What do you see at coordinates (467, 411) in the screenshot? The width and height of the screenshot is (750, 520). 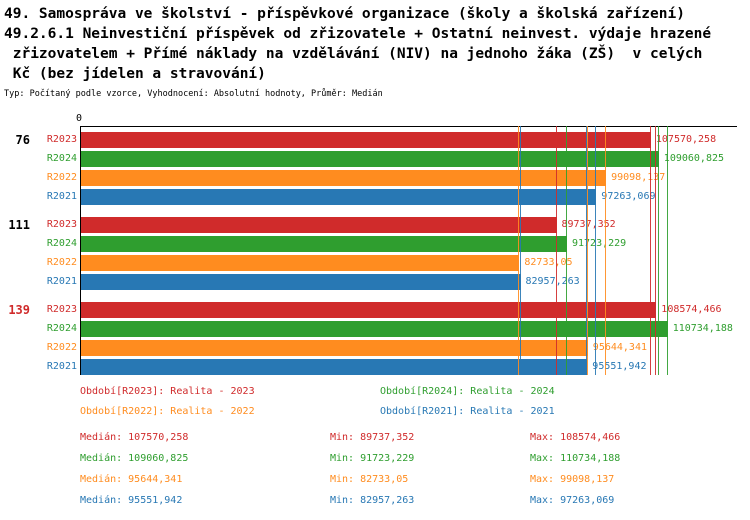 I see `legend-item-r2021: Období[R2021]: Realita - 2021` at bounding box center [467, 411].